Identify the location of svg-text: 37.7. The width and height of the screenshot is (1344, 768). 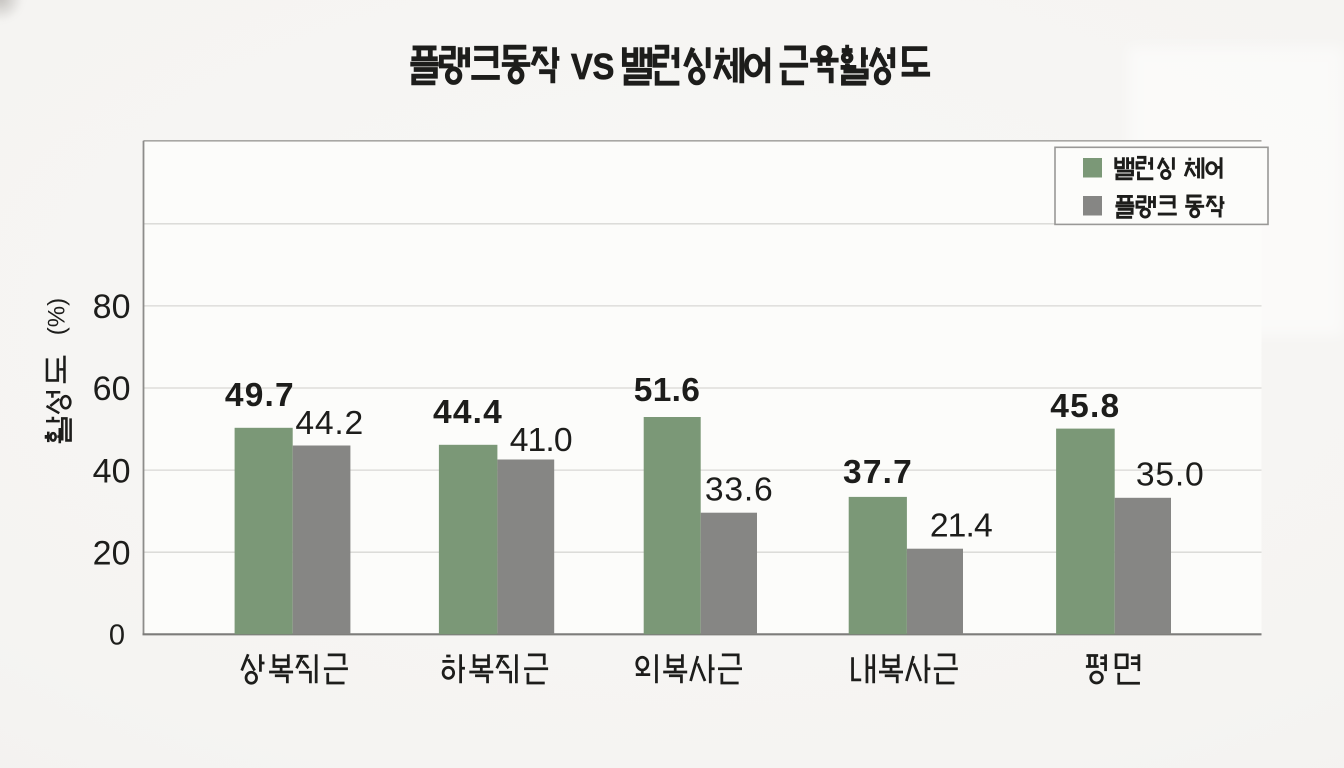
(878, 472).